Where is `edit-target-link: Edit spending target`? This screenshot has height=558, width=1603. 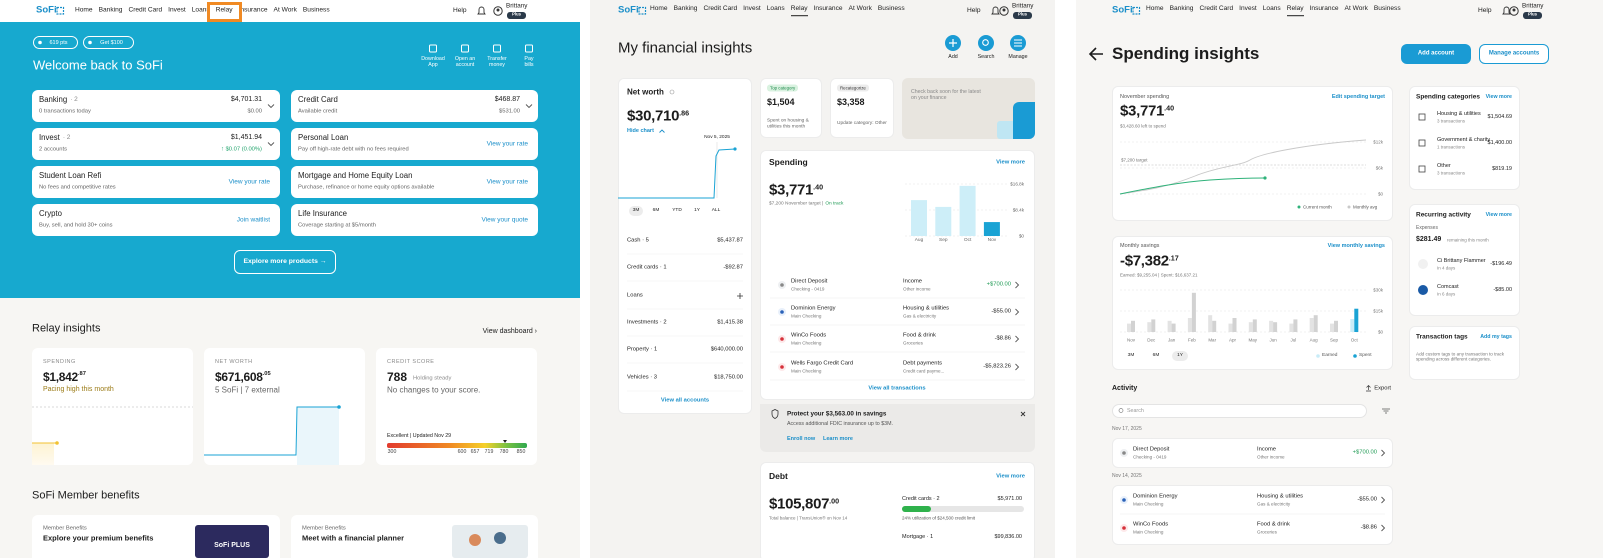
edit-target-link: Edit spending target is located at coordinates (1358, 96).